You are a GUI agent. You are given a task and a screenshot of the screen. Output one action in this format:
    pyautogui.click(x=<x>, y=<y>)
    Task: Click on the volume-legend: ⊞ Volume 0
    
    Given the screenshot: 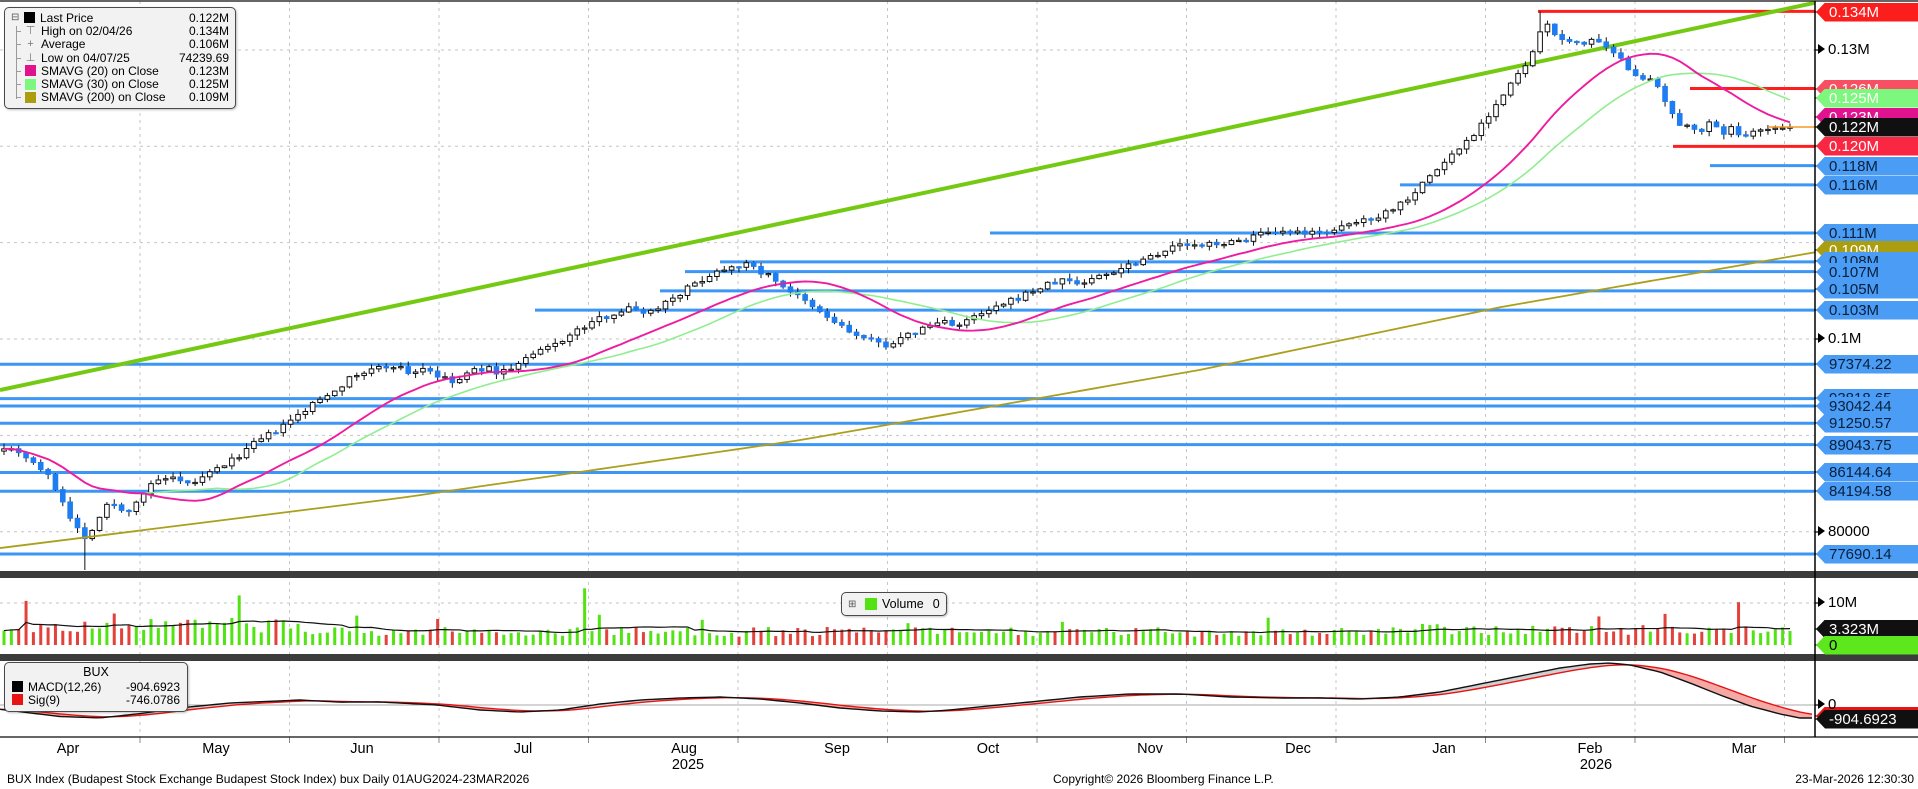 What is the action you would take?
    pyautogui.click(x=894, y=604)
    